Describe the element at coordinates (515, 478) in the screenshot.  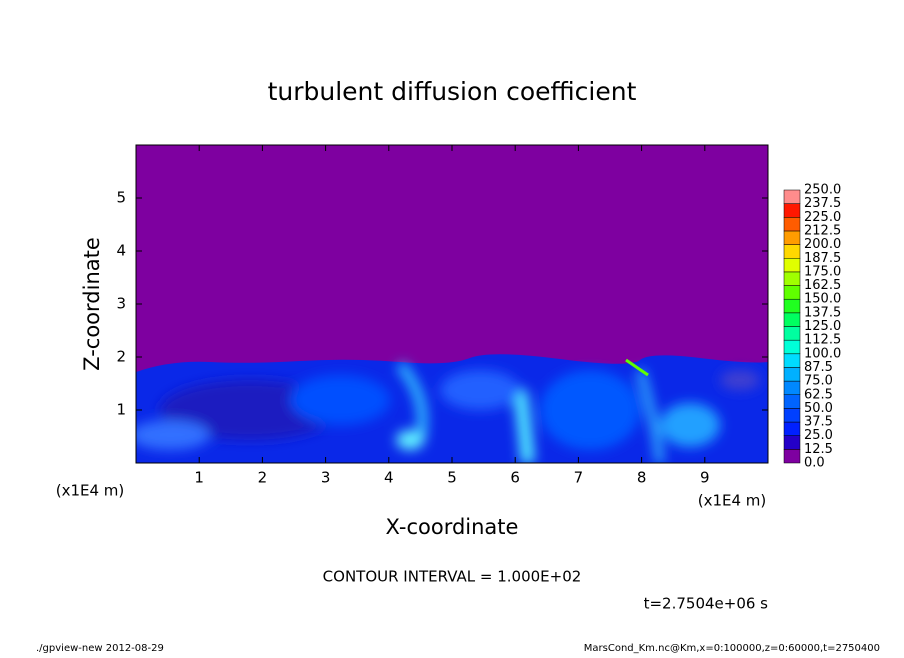
I see `x-tick-label: 6` at that location.